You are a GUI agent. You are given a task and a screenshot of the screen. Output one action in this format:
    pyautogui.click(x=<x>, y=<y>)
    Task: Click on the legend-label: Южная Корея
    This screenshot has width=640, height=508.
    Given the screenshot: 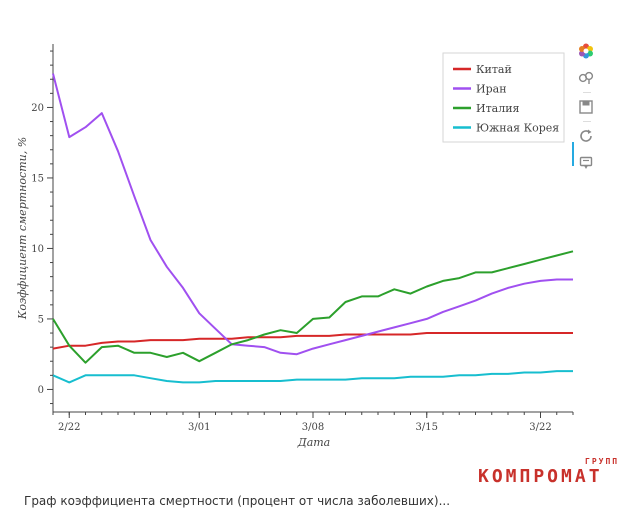 What is the action you would take?
    pyautogui.click(x=517, y=128)
    